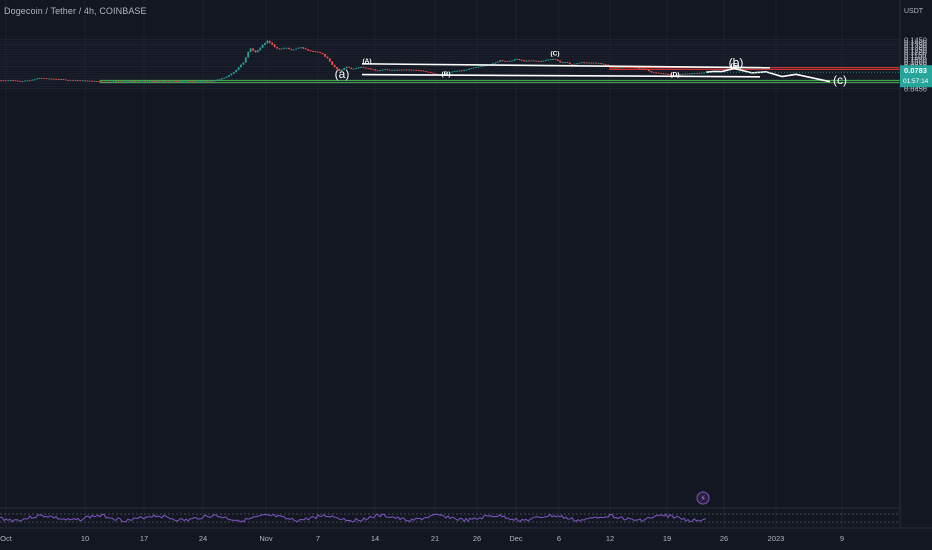  I want to click on wave-label: (a), so click(342, 74).